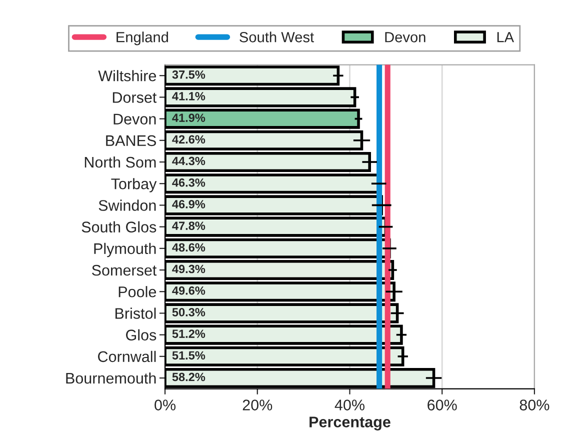 This screenshot has width=571, height=432. What do you see at coordinates (135, 119) in the screenshot?
I see `y-tick-label: Devon` at bounding box center [135, 119].